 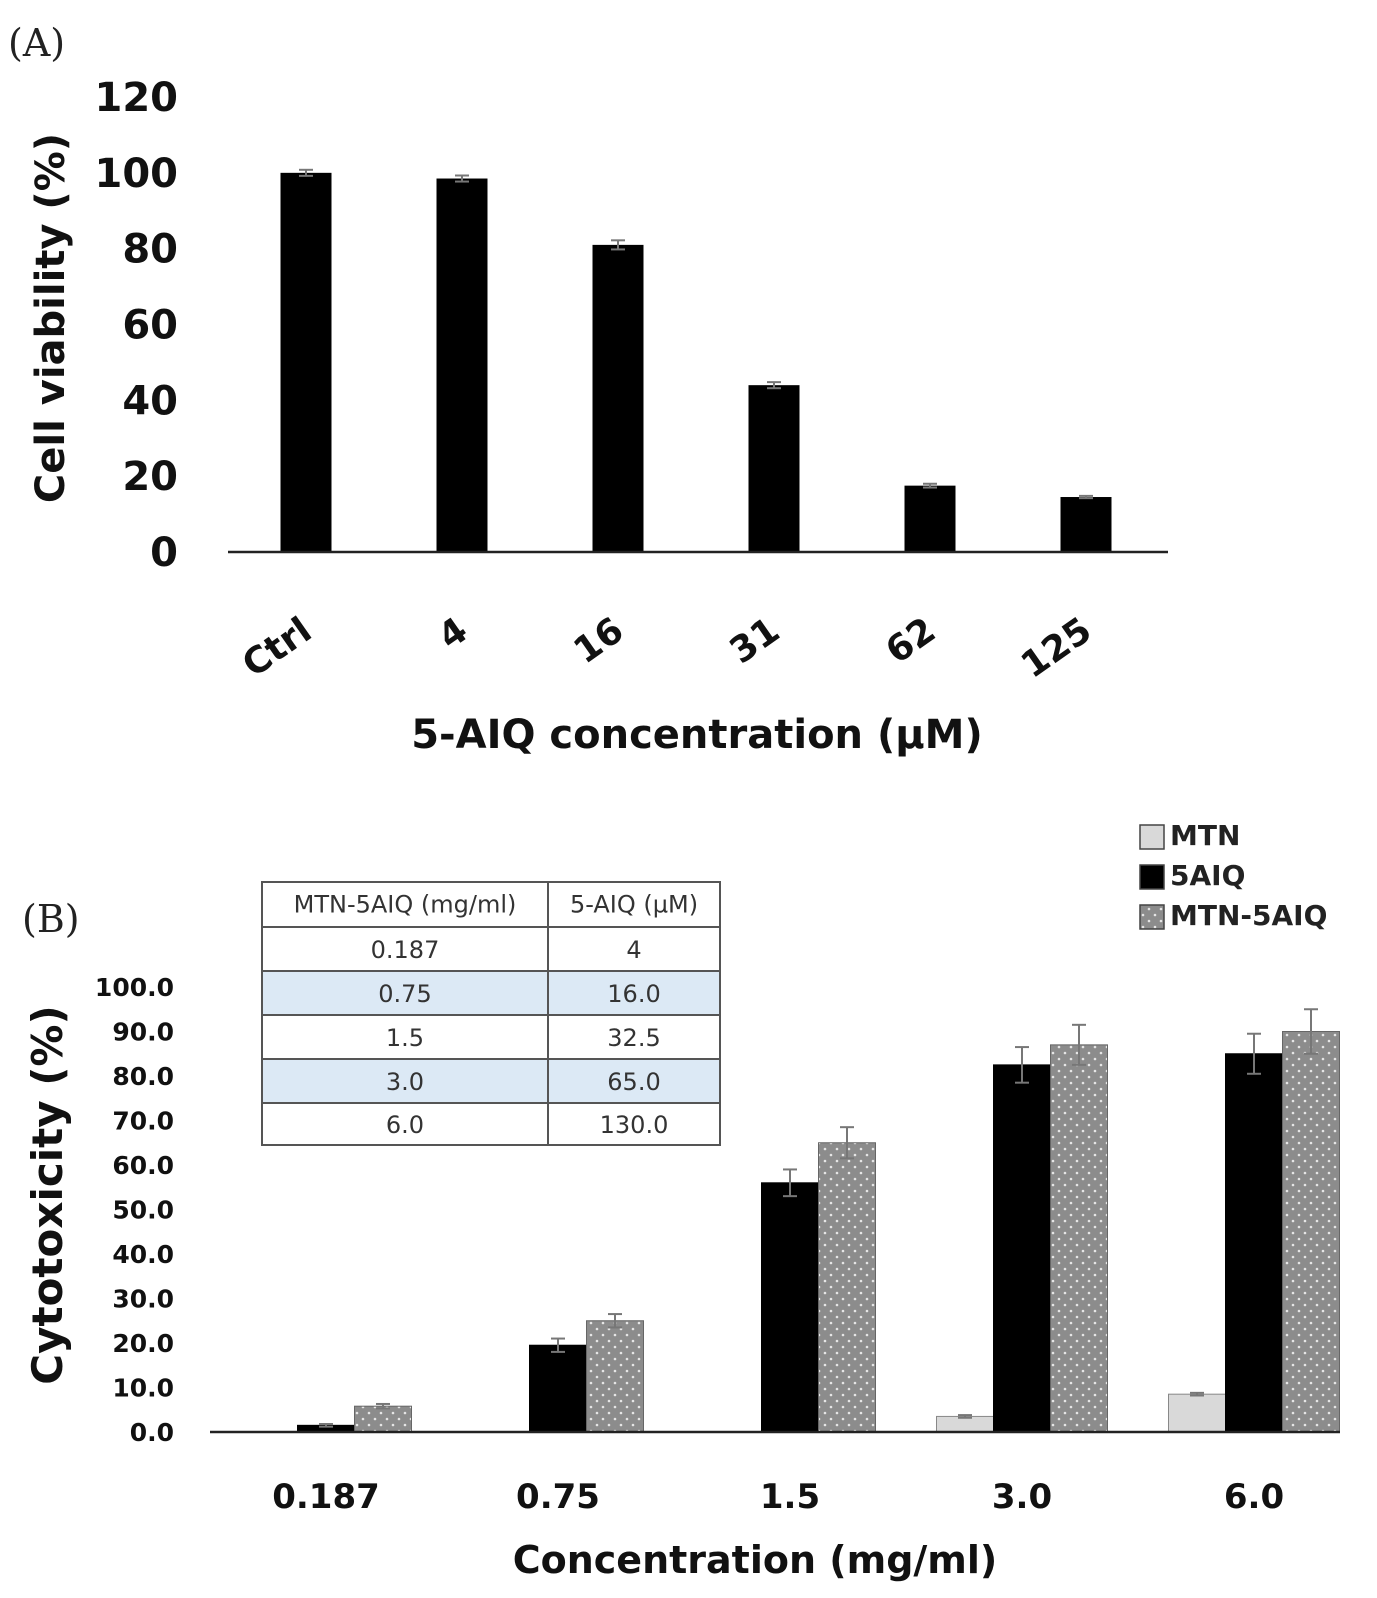 What do you see at coordinates (790, 1497) in the screenshot?
I see `x-tick-b-2: 1.5` at bounding box center [790, 1497].